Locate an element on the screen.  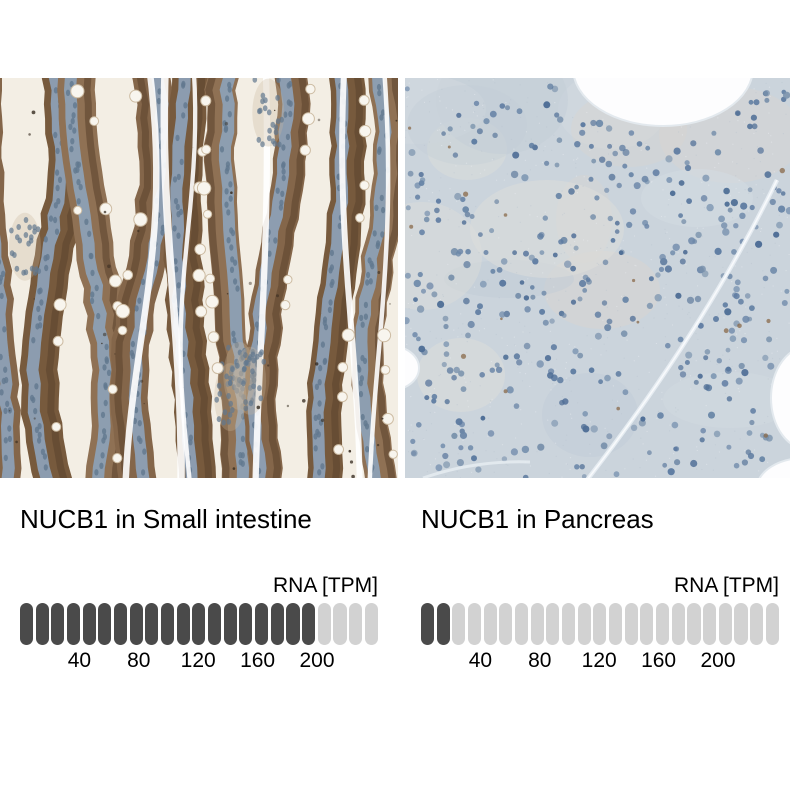
tpm-segment-bar-small-intestine is located at coordinates (199, 624).